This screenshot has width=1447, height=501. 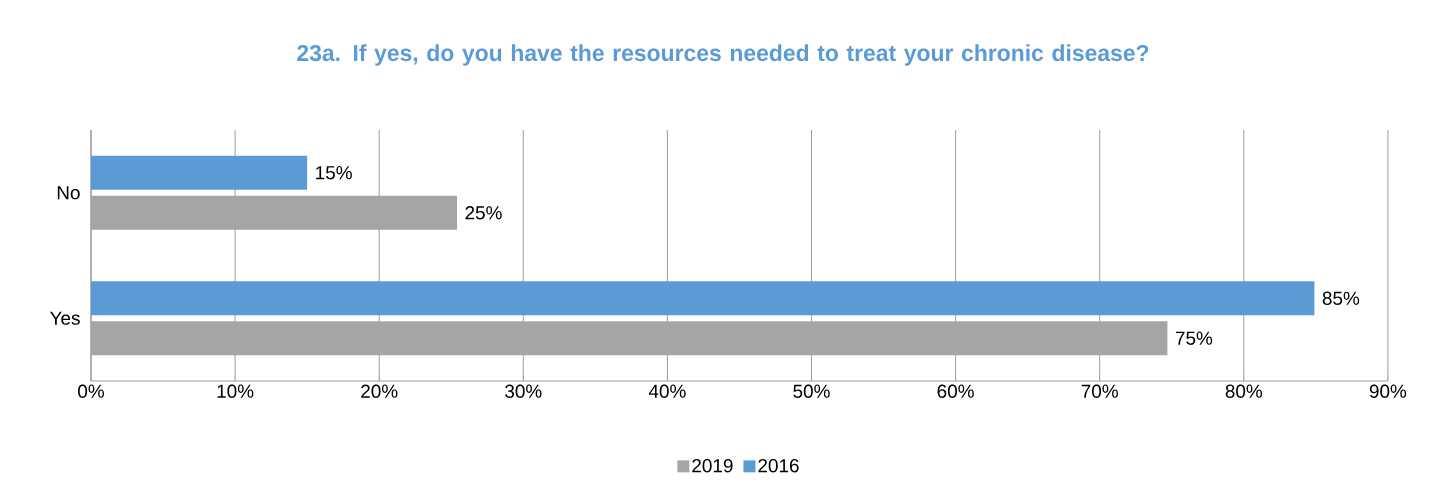 What do you see at coordinates (65, 318) in the screenshot?
I see `y-tick-label: Yes` at bounding box center [65, 318].